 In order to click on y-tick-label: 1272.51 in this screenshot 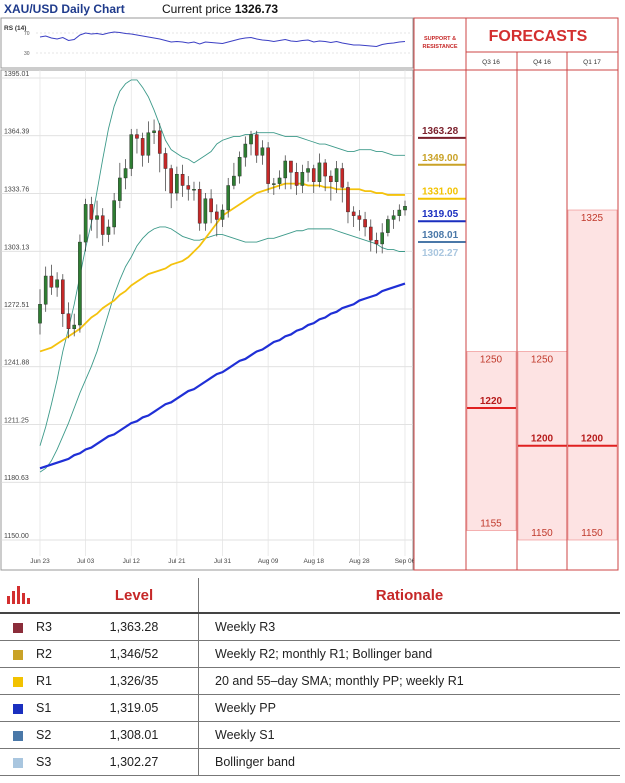, I will do `click(16, 305)`.